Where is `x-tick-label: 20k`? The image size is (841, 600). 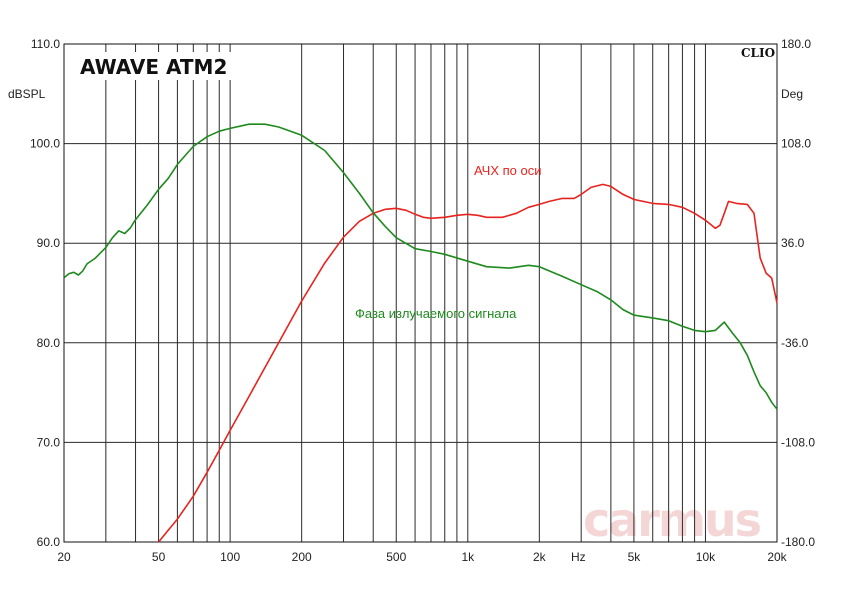
x-tick-label: 20k is located at coordinates (777, 557).